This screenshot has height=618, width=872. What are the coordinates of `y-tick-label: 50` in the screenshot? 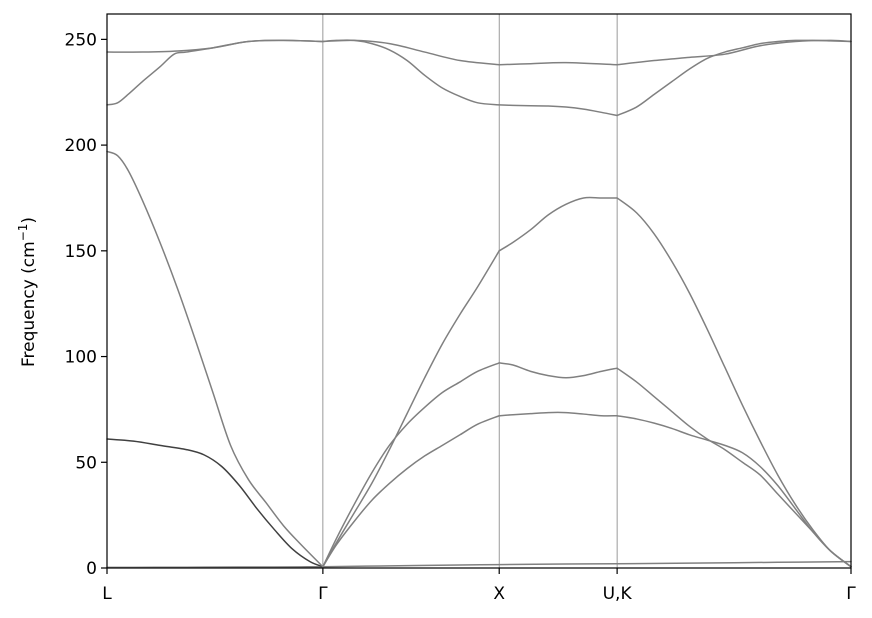 It's located at (86, 463).